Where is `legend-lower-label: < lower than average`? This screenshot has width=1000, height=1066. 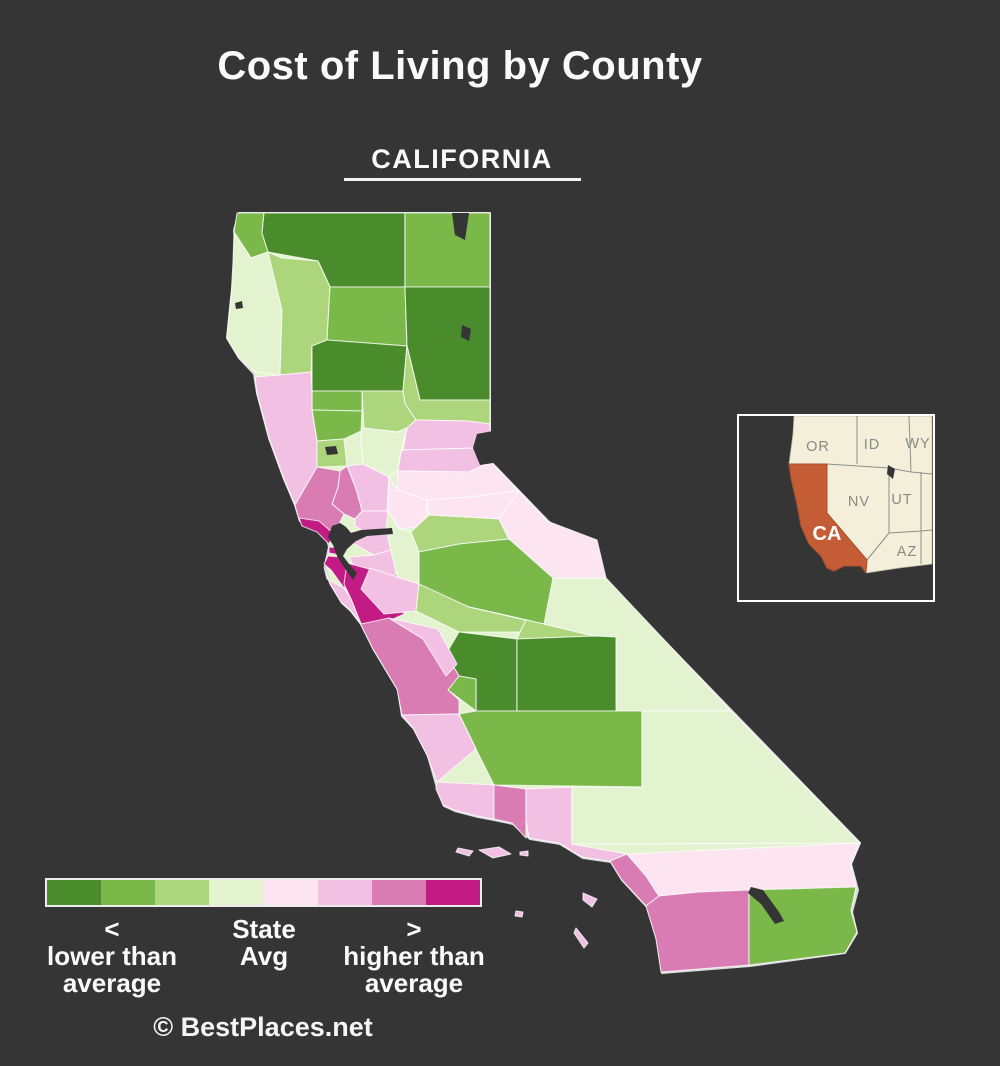 legend-lower-label: < lower than average is located at coordinates (112, 956).